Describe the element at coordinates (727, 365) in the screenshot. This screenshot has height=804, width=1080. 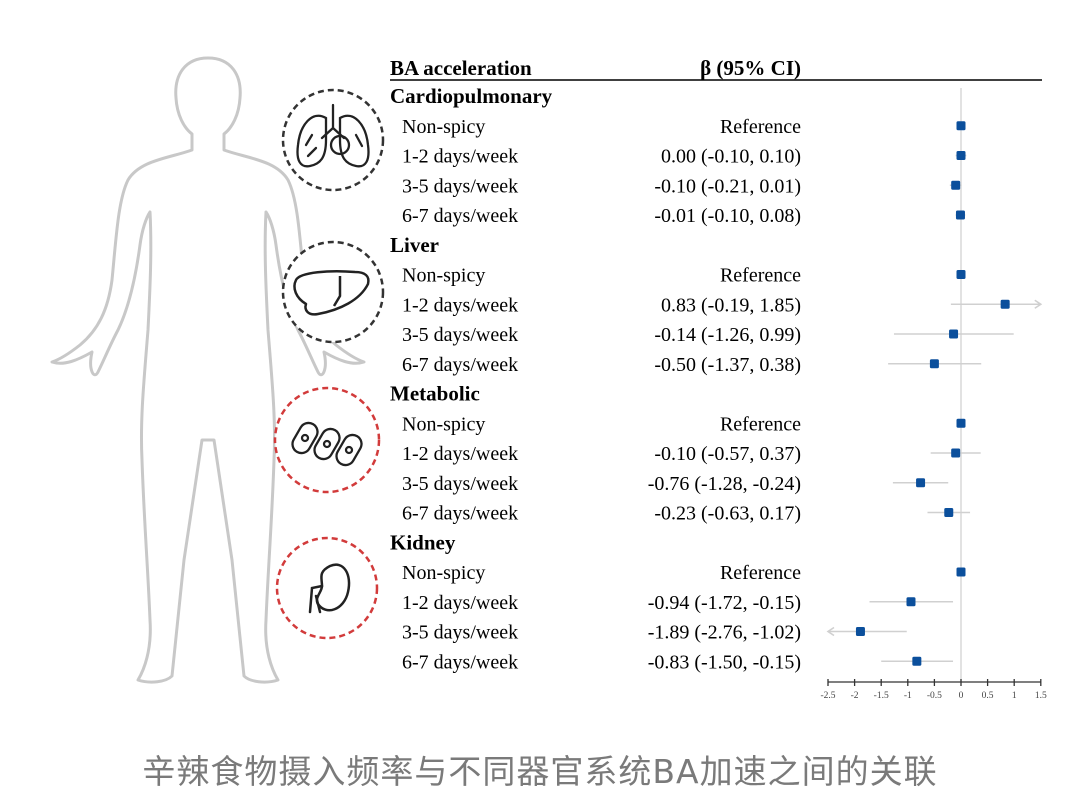
I see `row-estimate: -0.50 (-1.37, 0.38)` at that location.